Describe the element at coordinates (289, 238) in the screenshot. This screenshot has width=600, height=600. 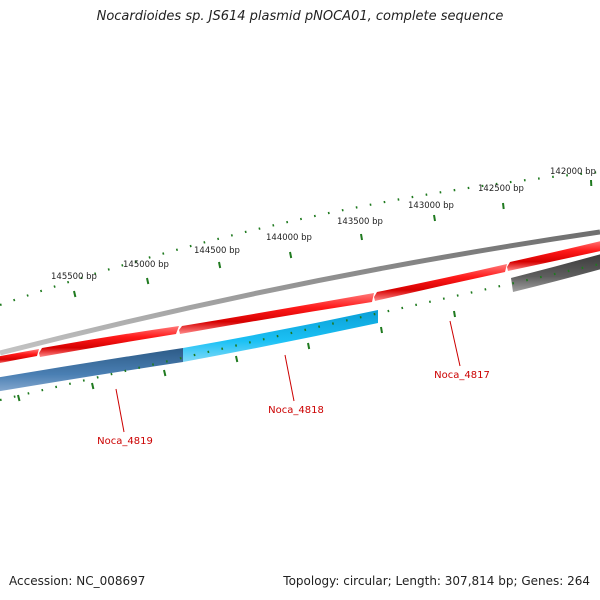
I see `ruler-label-144000: 144000 bp` at that location.